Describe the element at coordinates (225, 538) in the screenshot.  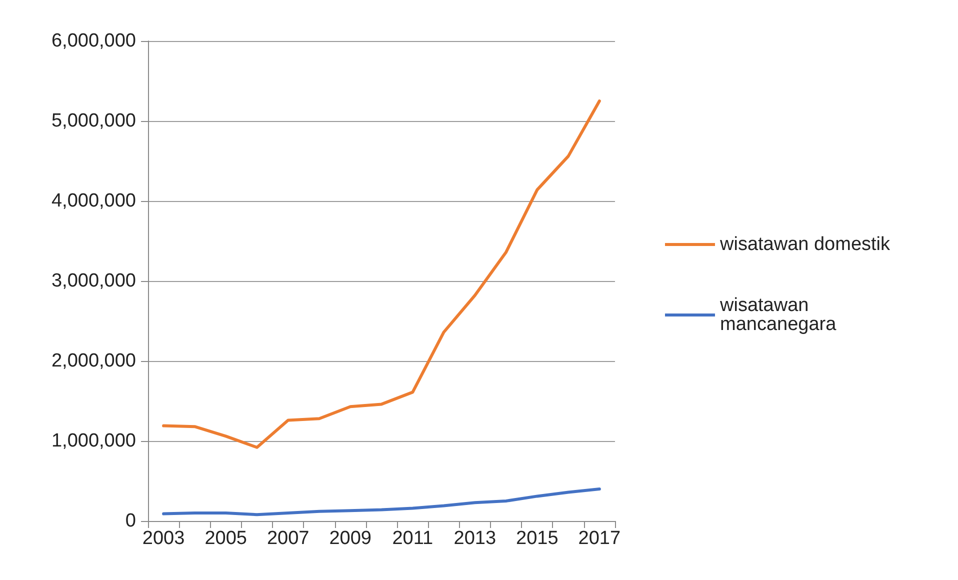
I see `x-tick-label: 2005` at that location.